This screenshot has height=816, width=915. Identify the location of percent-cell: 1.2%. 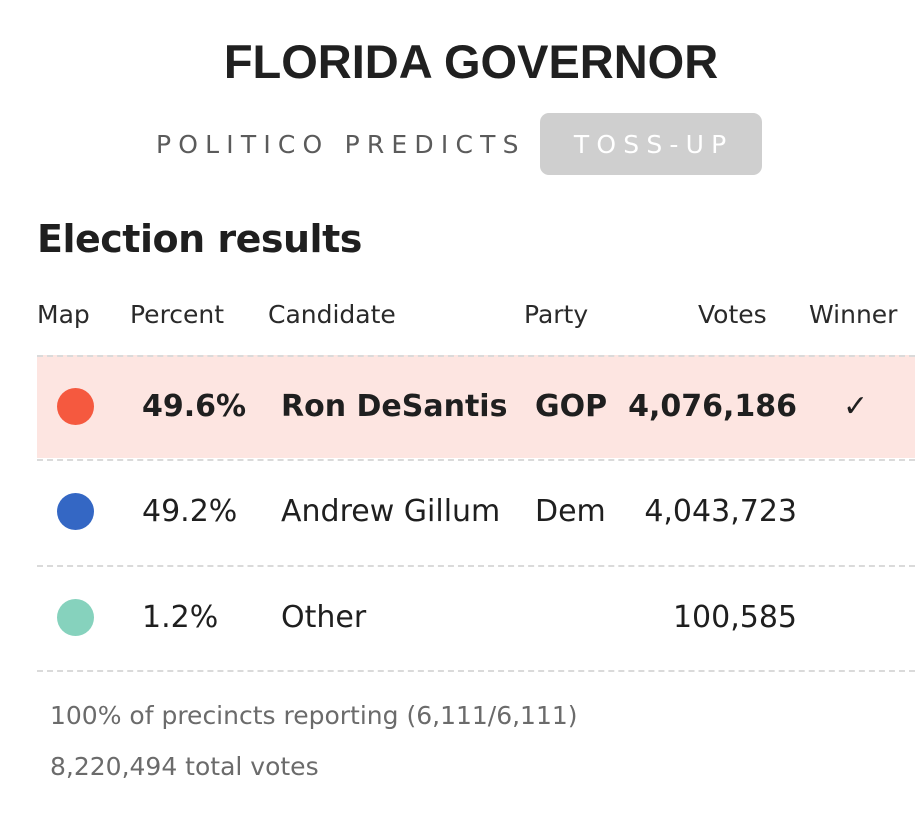
(180, 617).